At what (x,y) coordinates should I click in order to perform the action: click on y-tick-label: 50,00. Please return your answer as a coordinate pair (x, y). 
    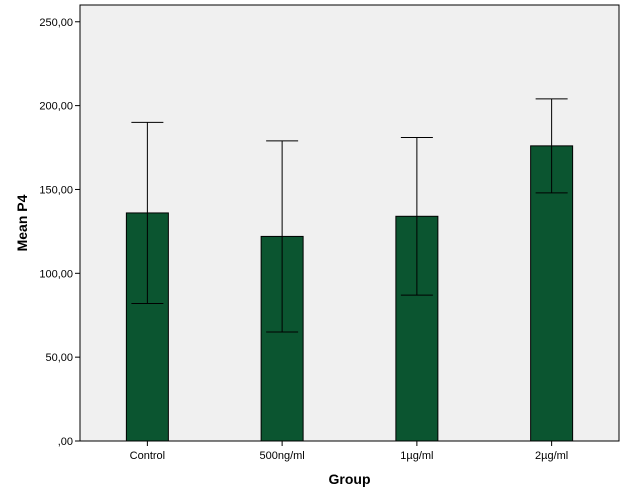
    Looking at the image, I should click on (59, 358).